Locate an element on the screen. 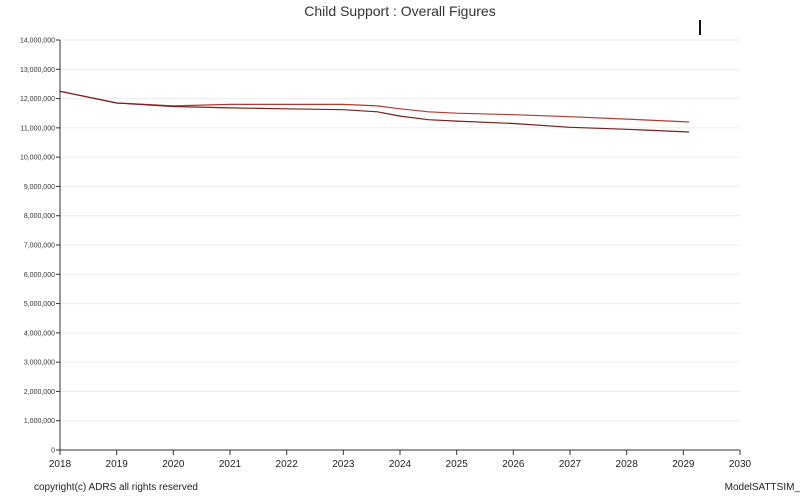 This screenshot has width=800, height=500. y-tick-label: 1,000,000 is located at coordinates (39, 421).